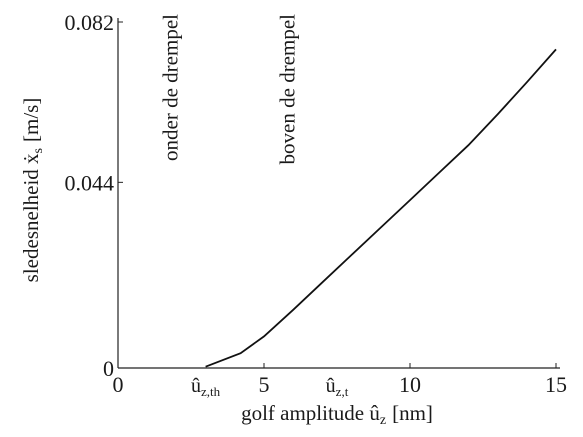 This screenshot has height=437, width=583. I want to click on y-tick-label: 0.044, so click(90, 182).